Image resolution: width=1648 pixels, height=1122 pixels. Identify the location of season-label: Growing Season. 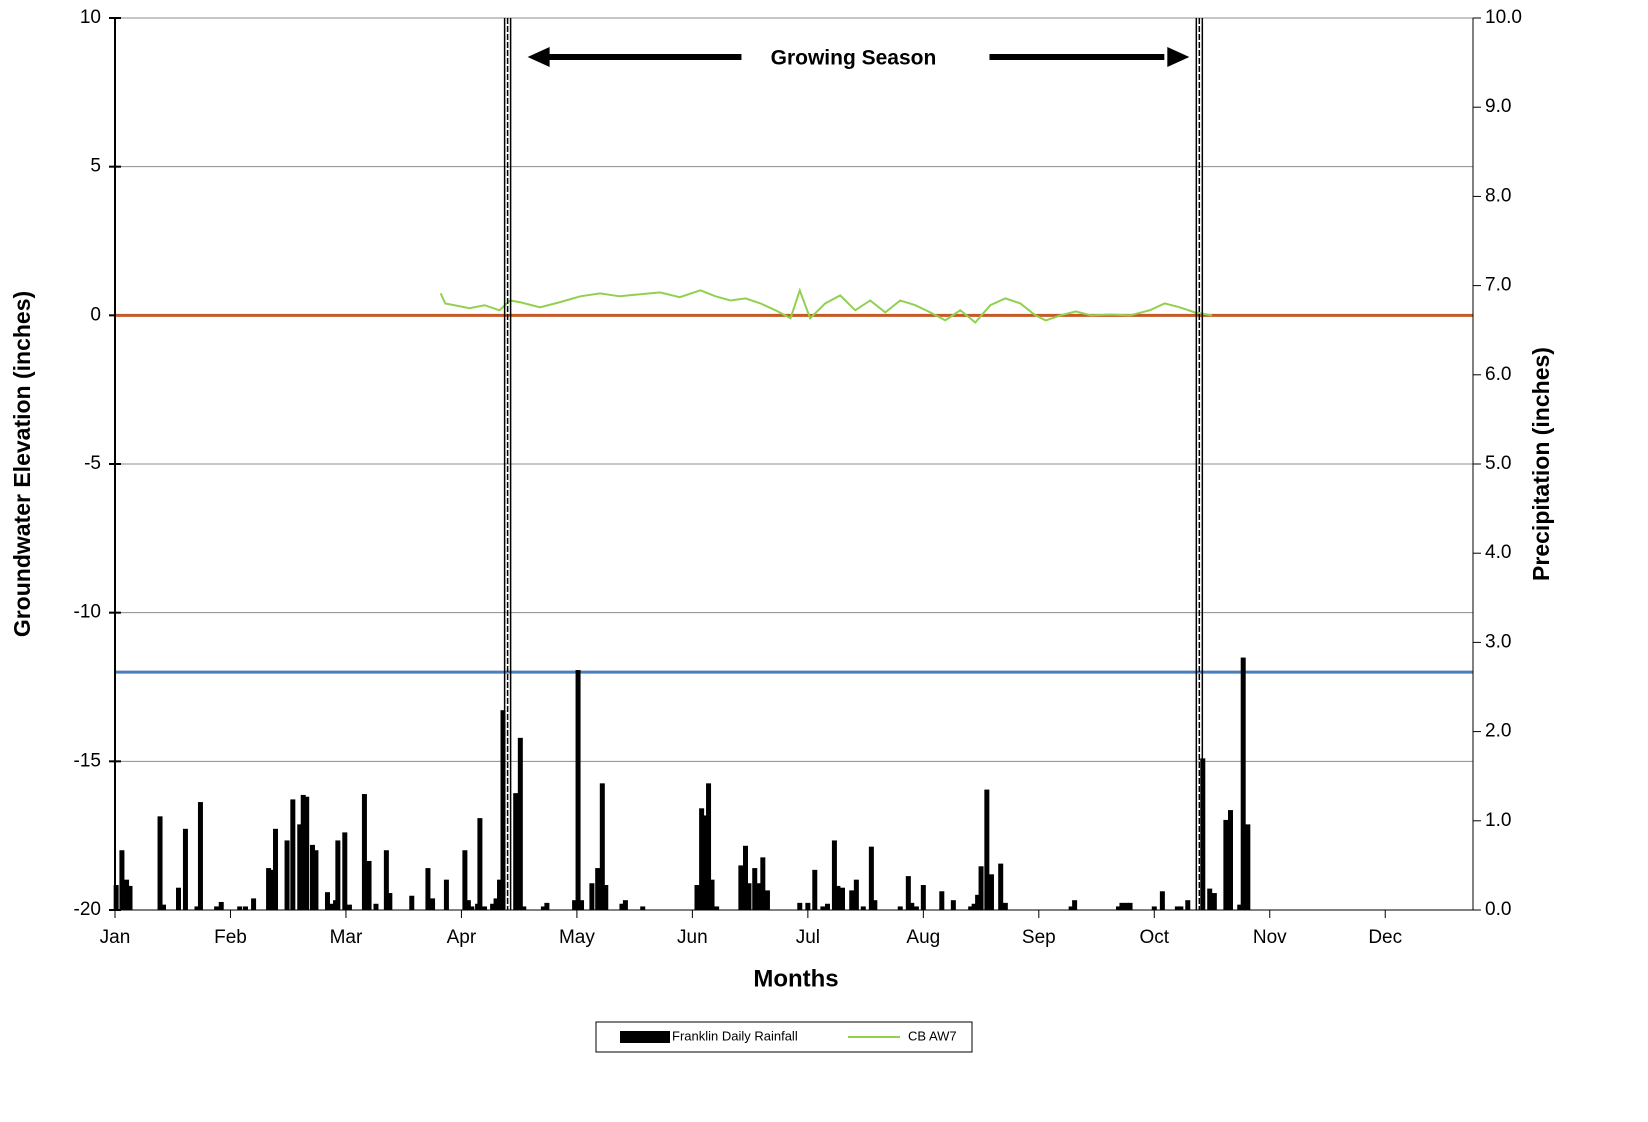
(854, 58).